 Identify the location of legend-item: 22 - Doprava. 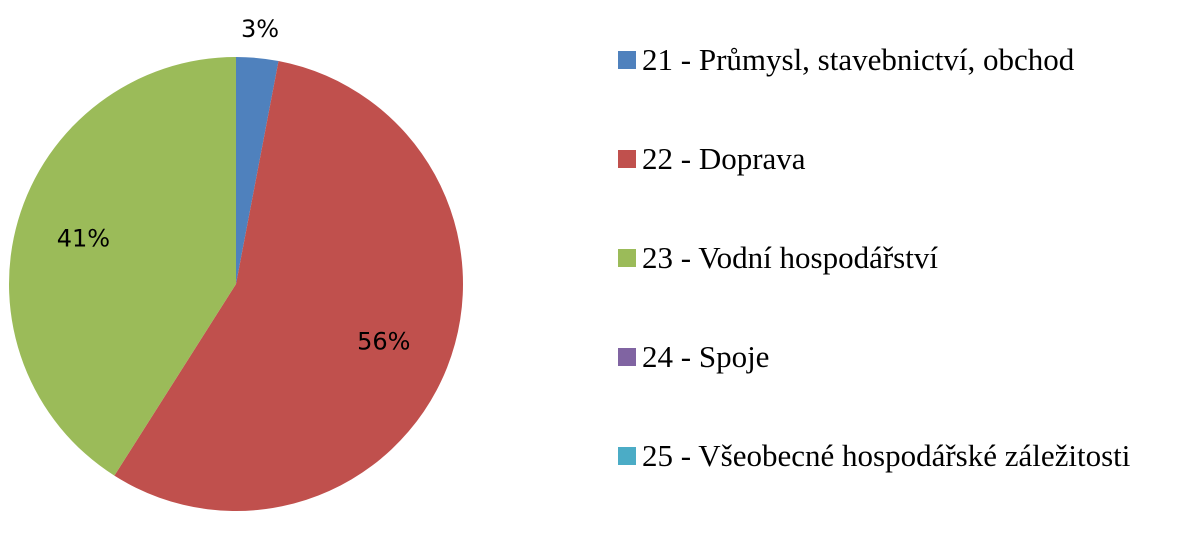
(892, 188).